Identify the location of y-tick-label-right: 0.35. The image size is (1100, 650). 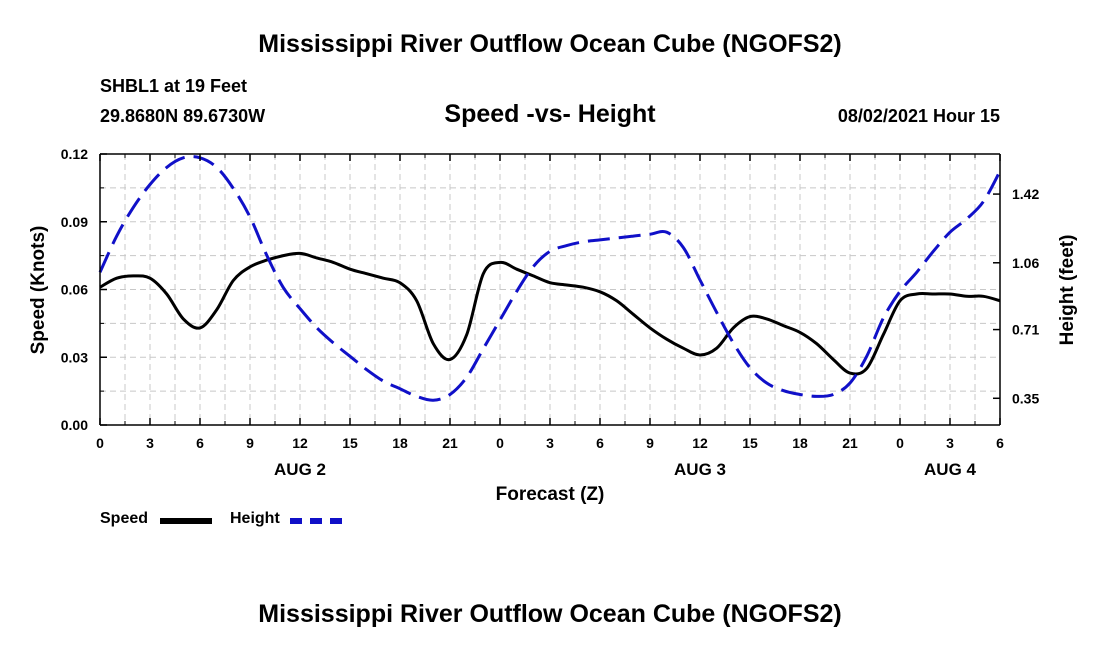
(1025, 398).